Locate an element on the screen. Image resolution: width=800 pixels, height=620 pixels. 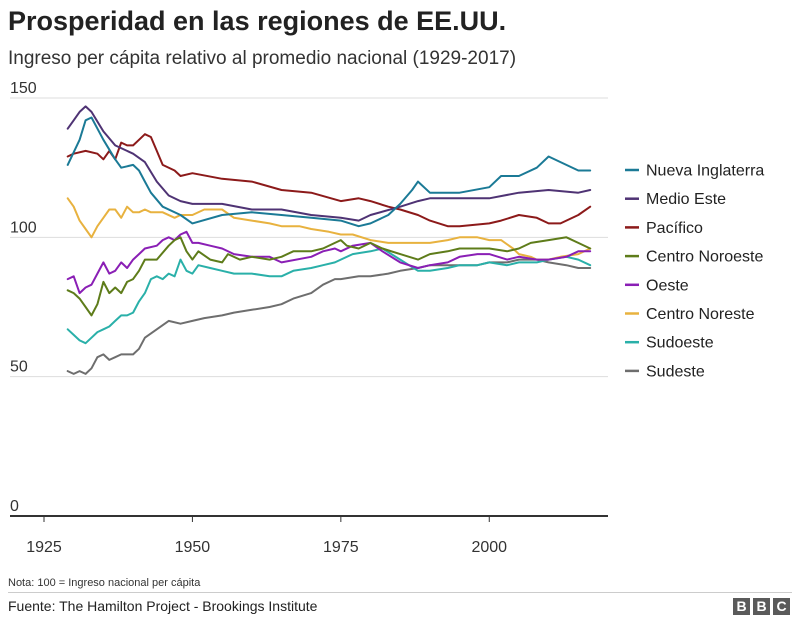
legend-label-5: Oeste is located at coordinates (667, 285).